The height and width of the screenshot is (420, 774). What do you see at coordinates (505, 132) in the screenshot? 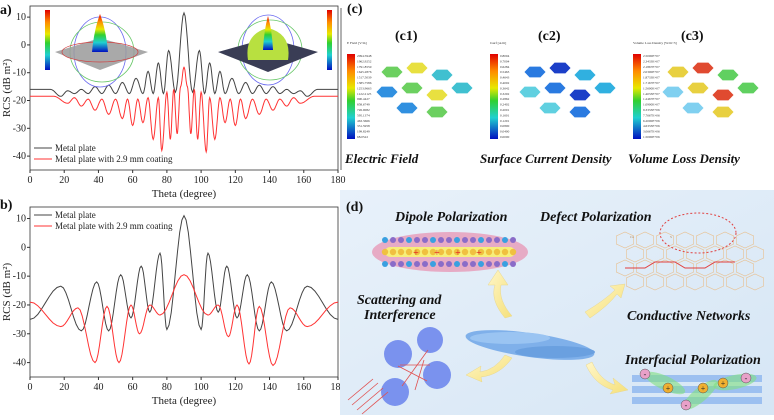
I see `colorbar-value: 0.0400` at bounding box center [505, 132].